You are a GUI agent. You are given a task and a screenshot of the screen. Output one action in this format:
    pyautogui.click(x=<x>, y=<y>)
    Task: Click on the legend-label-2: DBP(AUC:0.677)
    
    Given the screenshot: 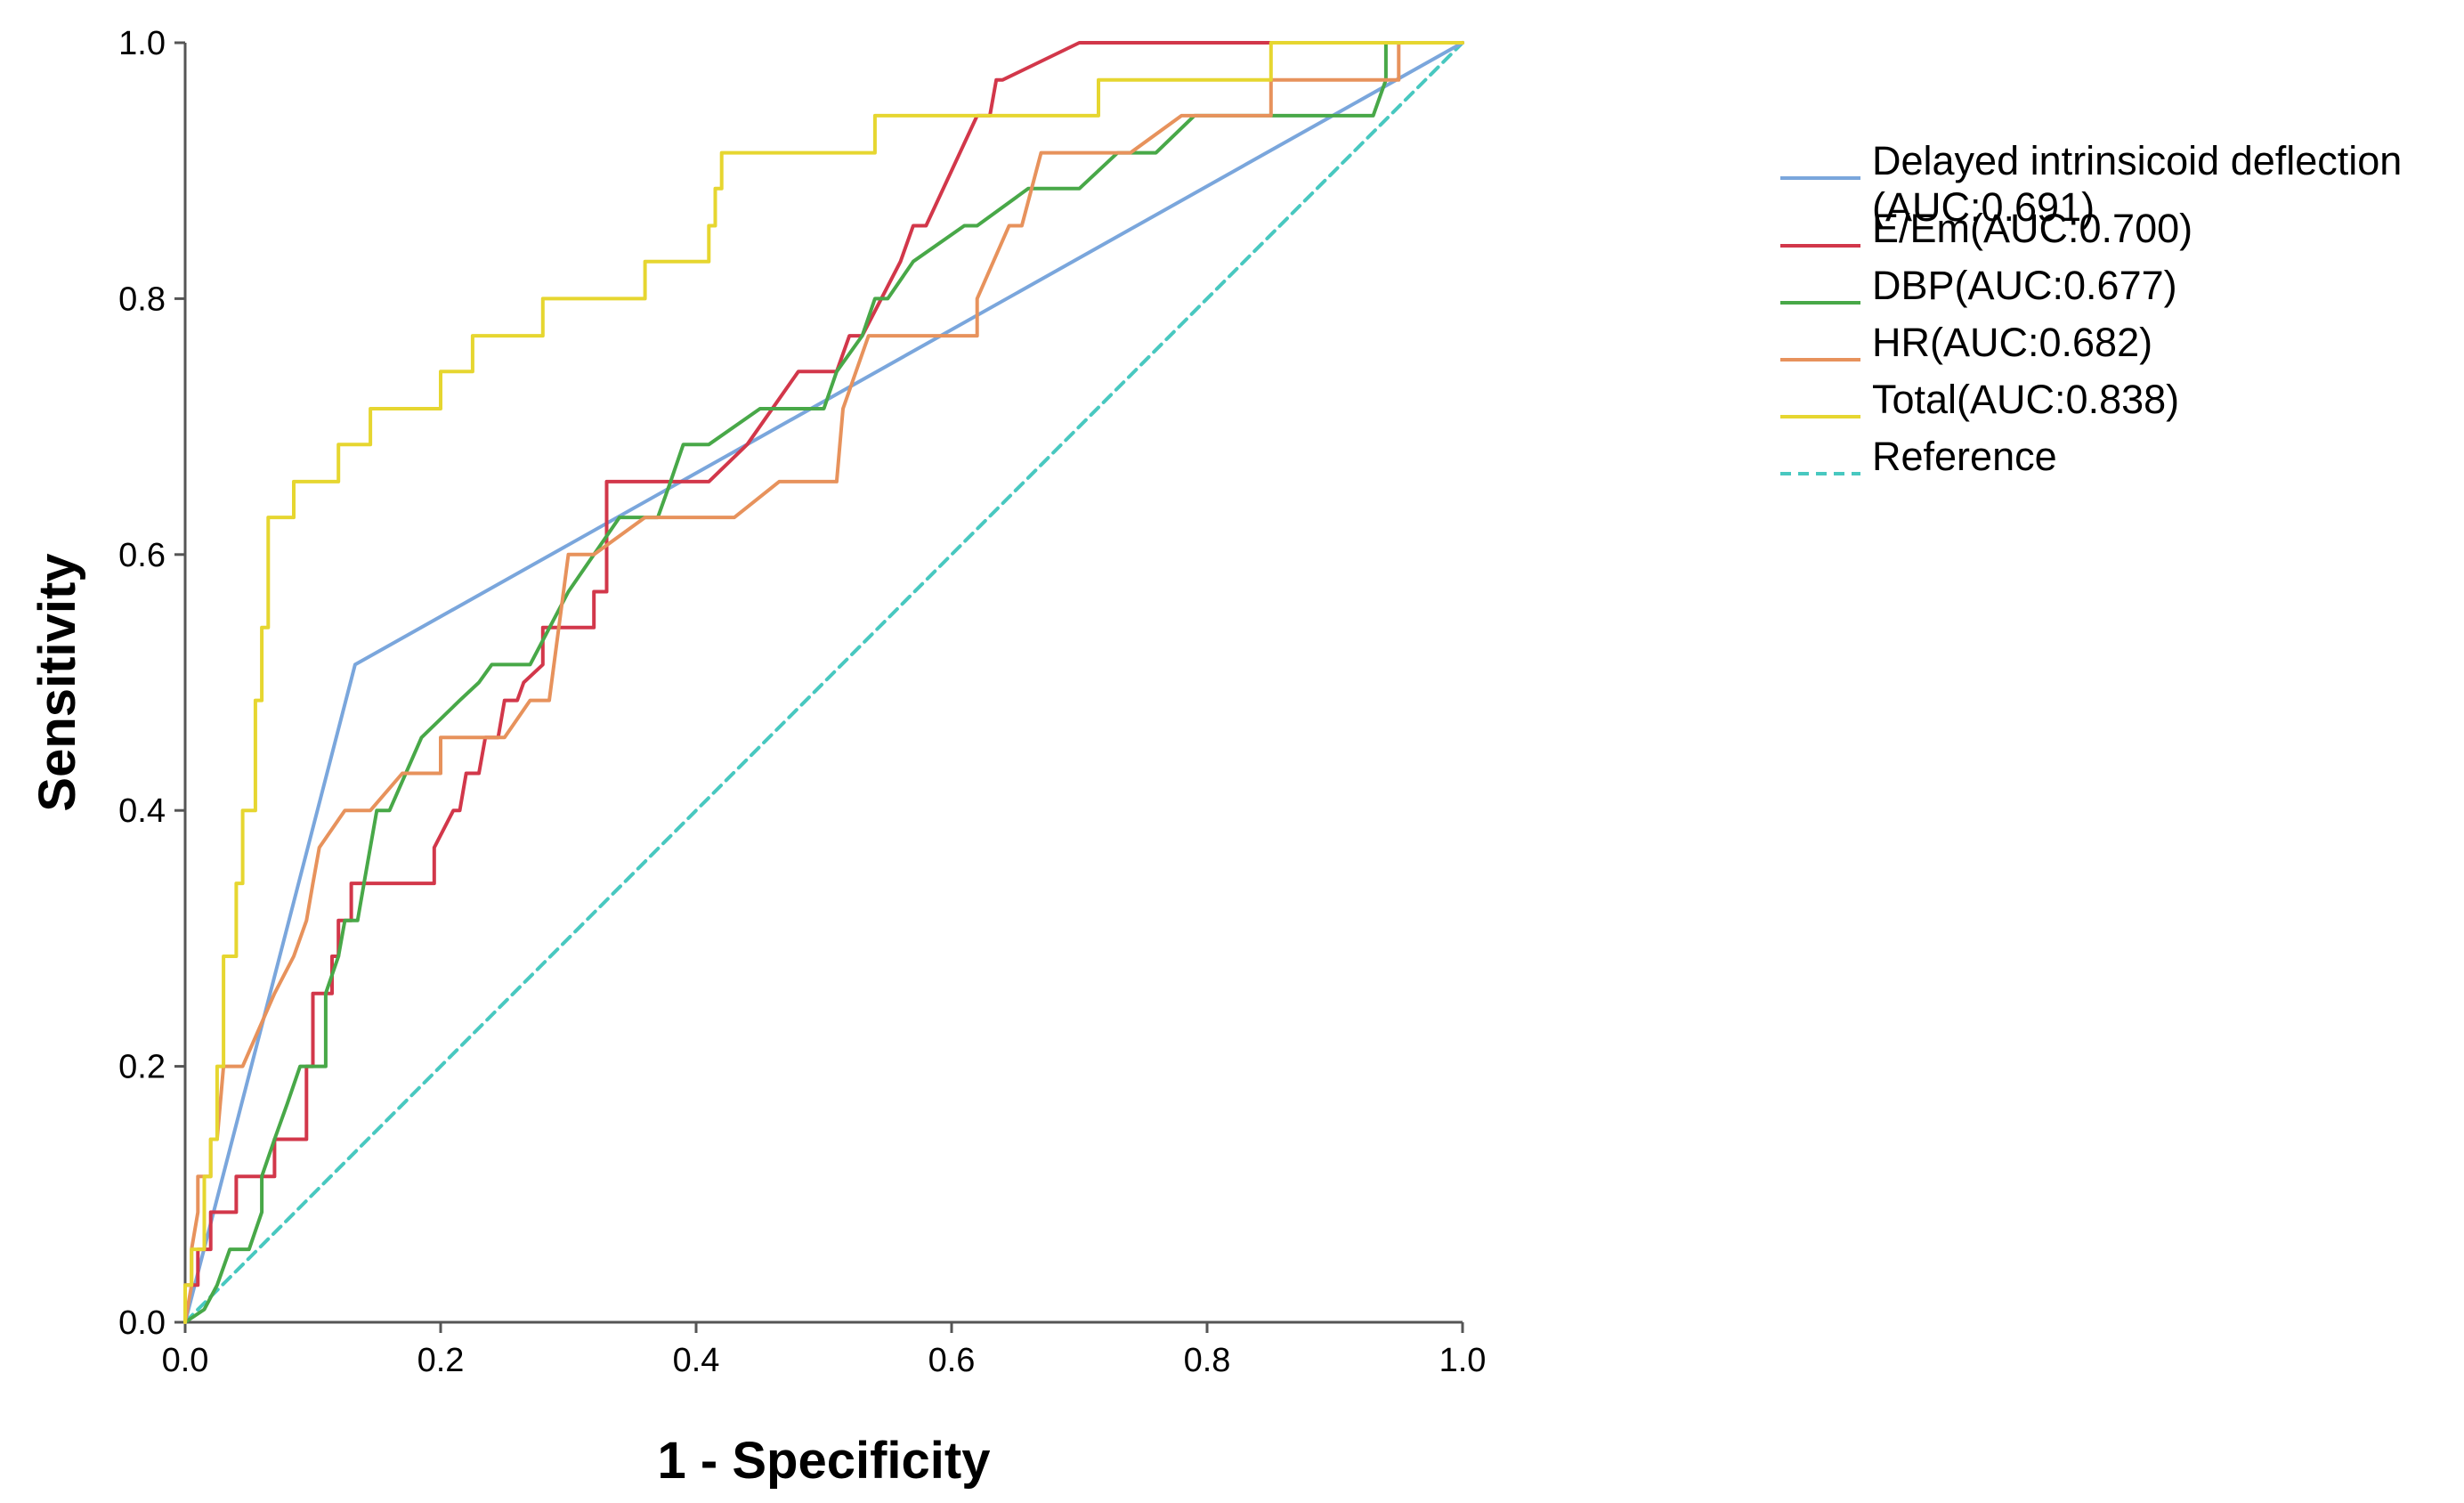 What is the action you would take?
    pyautogui.click(x=2024, y=285)
    